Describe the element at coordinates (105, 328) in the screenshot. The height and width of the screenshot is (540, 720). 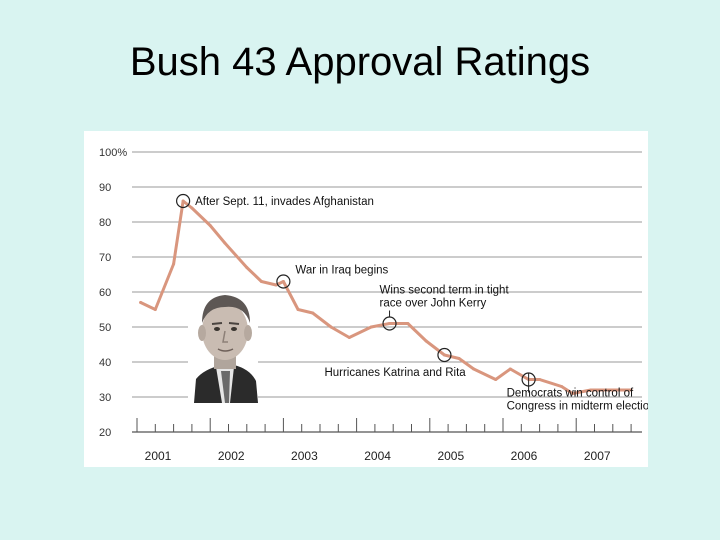
I see `y-tick-label: 50` at that location.